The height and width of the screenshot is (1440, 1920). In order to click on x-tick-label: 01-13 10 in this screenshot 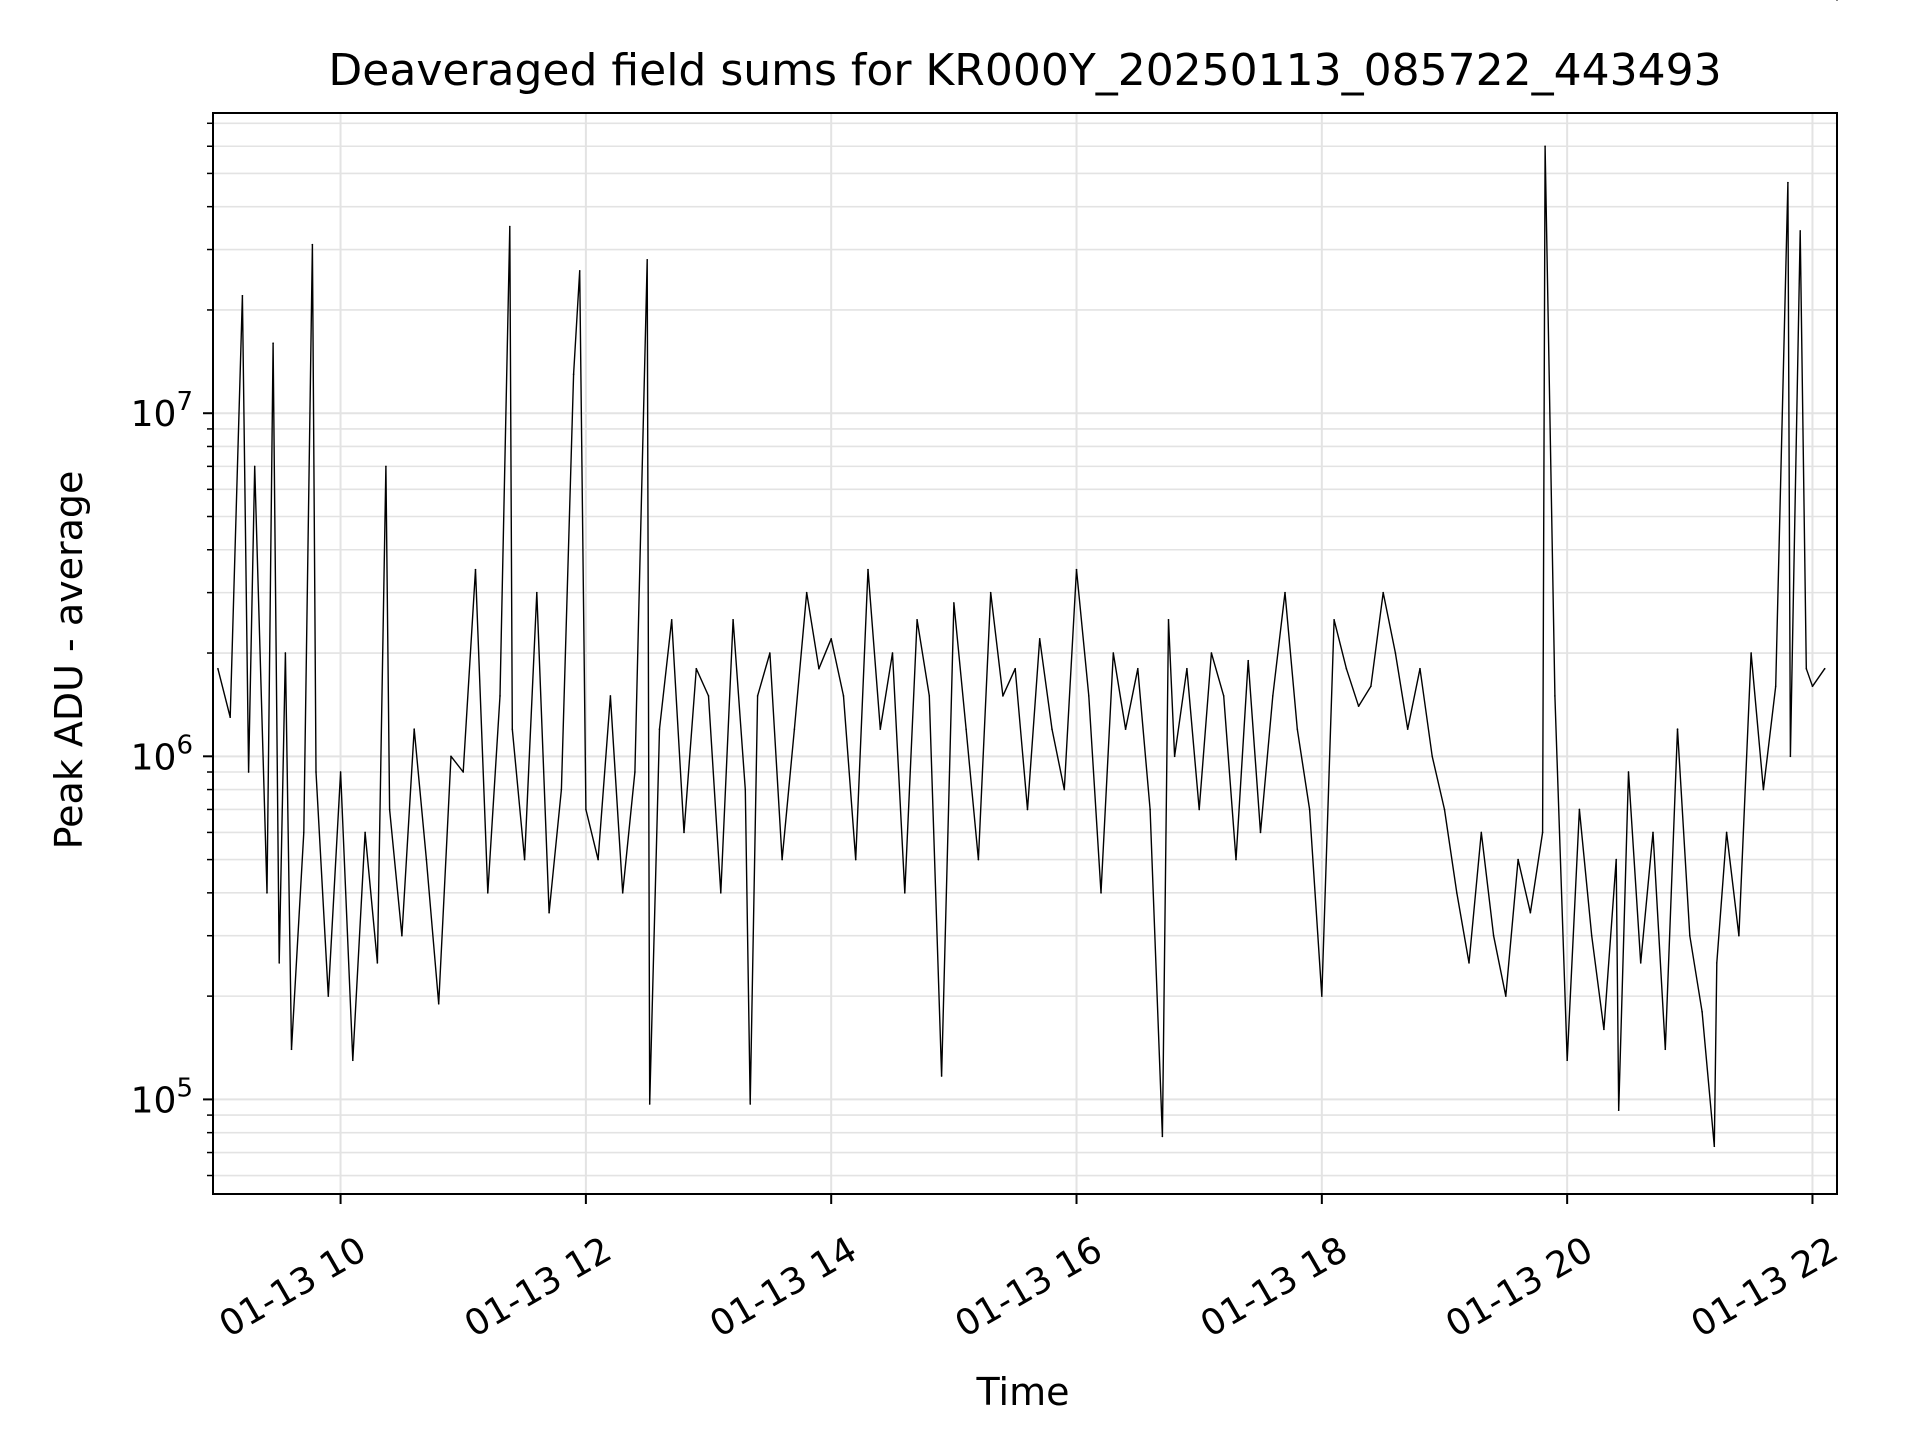, I will do `click(293, 1287)`.